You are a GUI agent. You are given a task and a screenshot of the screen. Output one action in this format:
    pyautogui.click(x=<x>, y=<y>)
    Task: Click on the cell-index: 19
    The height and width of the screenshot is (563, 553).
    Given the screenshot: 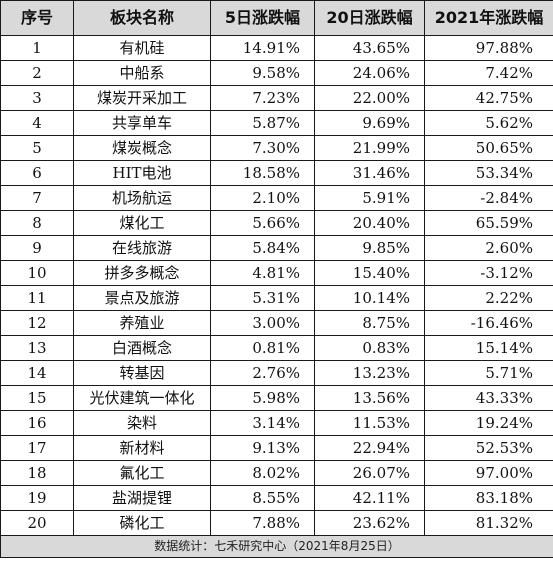 What is the action you would take?
    pyautogui.click(x=37, y=498)
    